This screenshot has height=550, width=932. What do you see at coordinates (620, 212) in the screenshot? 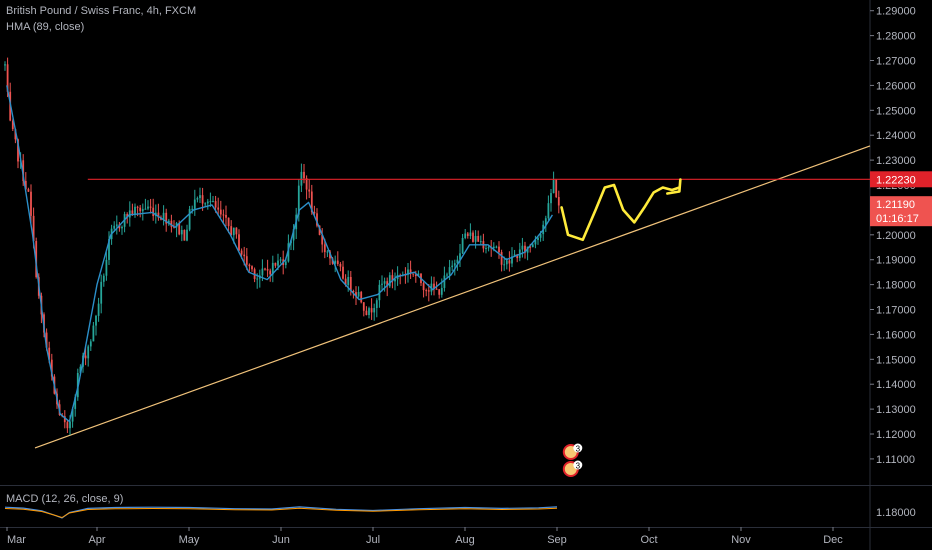
I see `projection-curve` at bounding box center [620, 212].